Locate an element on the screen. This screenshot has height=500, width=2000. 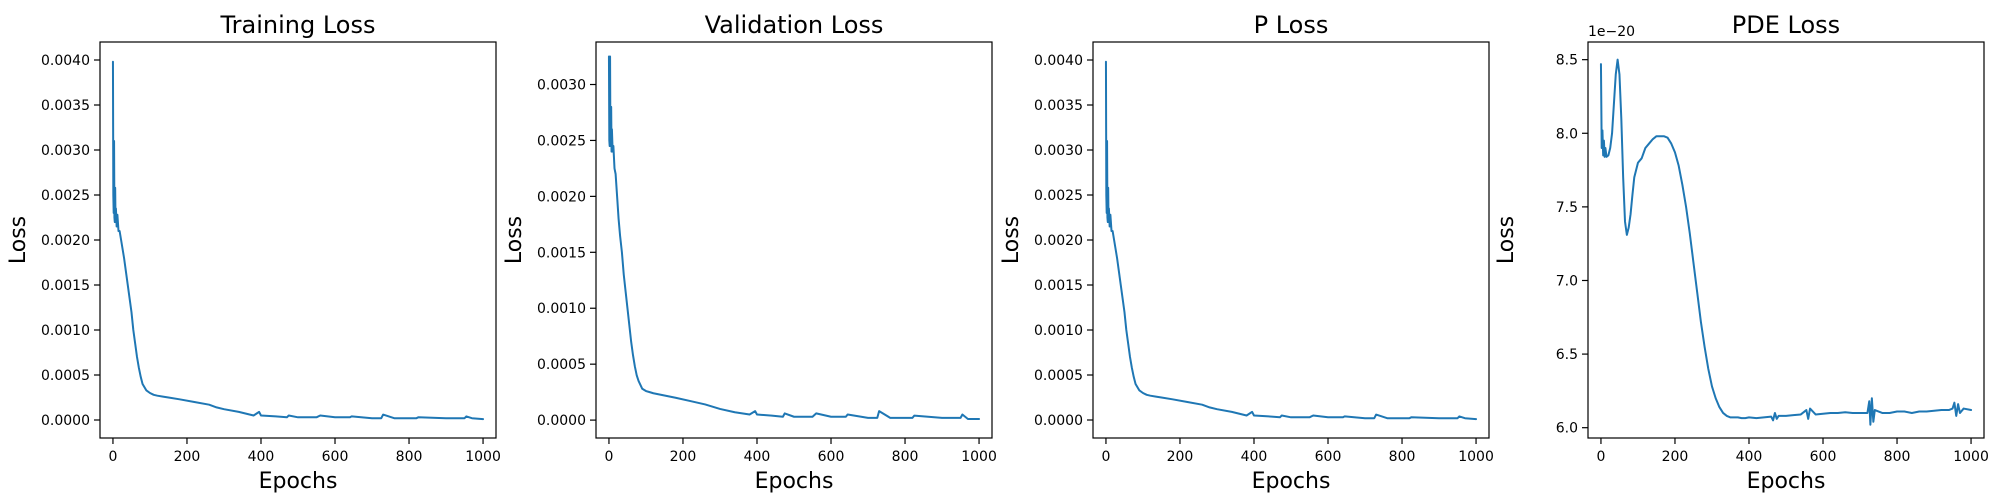
y-tick-label: 6.0 is located at coordinates (1567, 429).